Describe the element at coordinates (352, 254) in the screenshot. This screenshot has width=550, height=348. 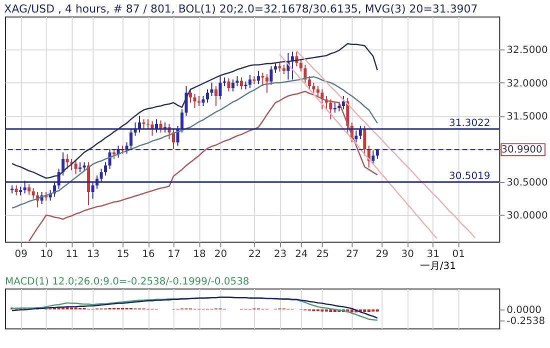
I see `x-tick-label: 27` at that location.